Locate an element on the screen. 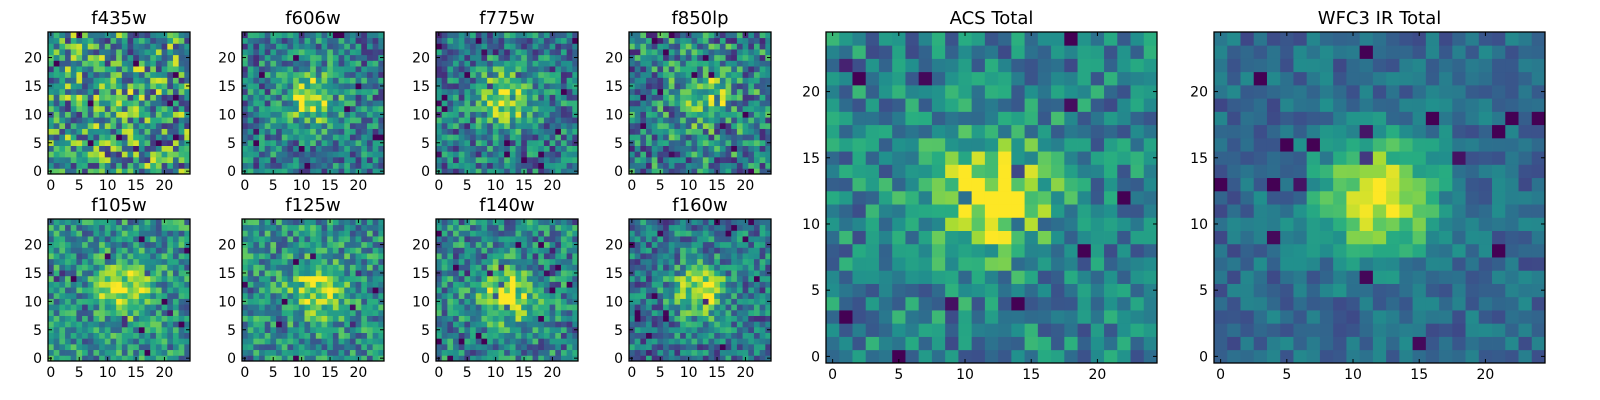 This screenshot has height=400, width=1600. y-tick-label: 0 is located at coordinates (37, 172).